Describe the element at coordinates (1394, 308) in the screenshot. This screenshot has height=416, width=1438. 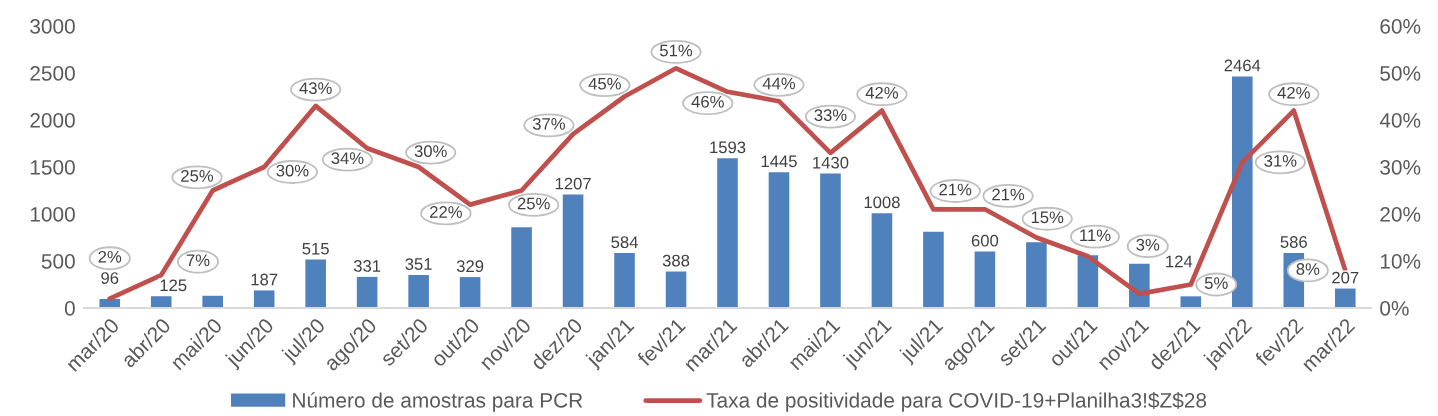
I see `y2-tick-label: 0%` at that location.